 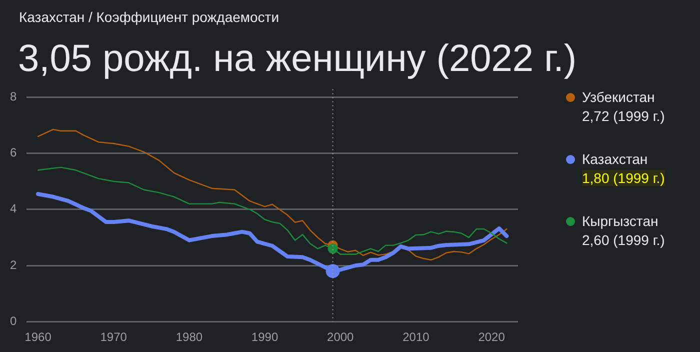 I want to click on text: 1,80 (1999 г.), so click(x=623, y=178).